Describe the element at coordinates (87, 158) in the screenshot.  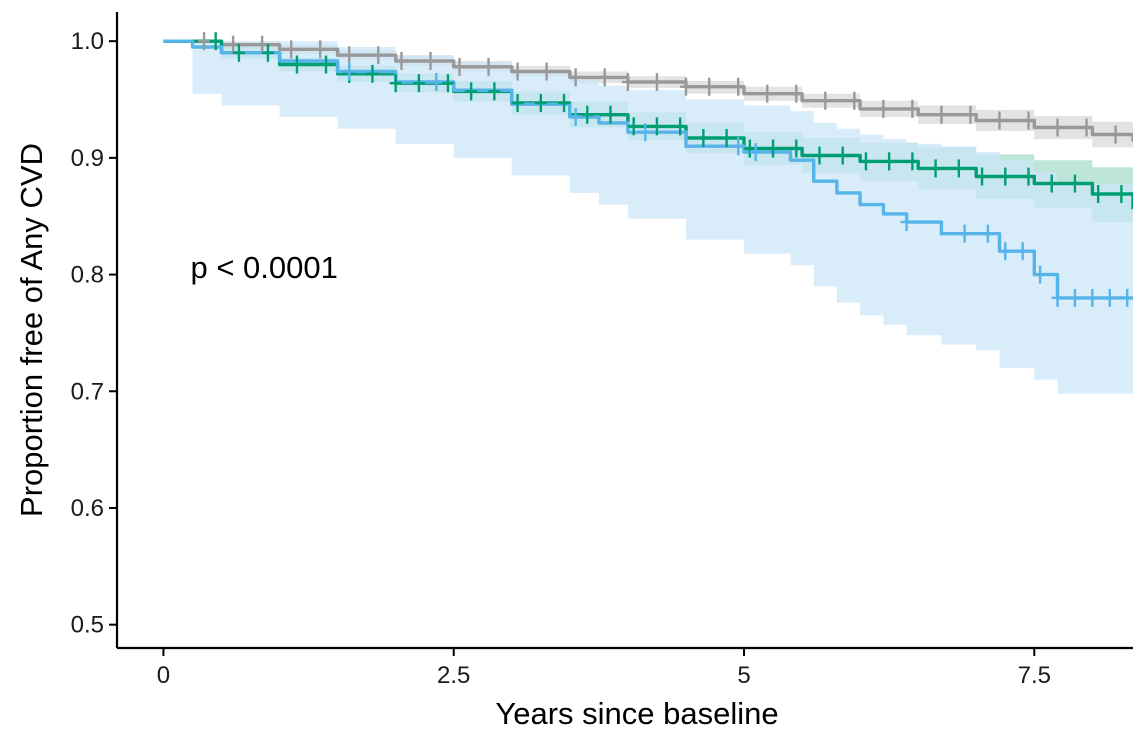
I see `y-tick-label: 0.9` at that location.